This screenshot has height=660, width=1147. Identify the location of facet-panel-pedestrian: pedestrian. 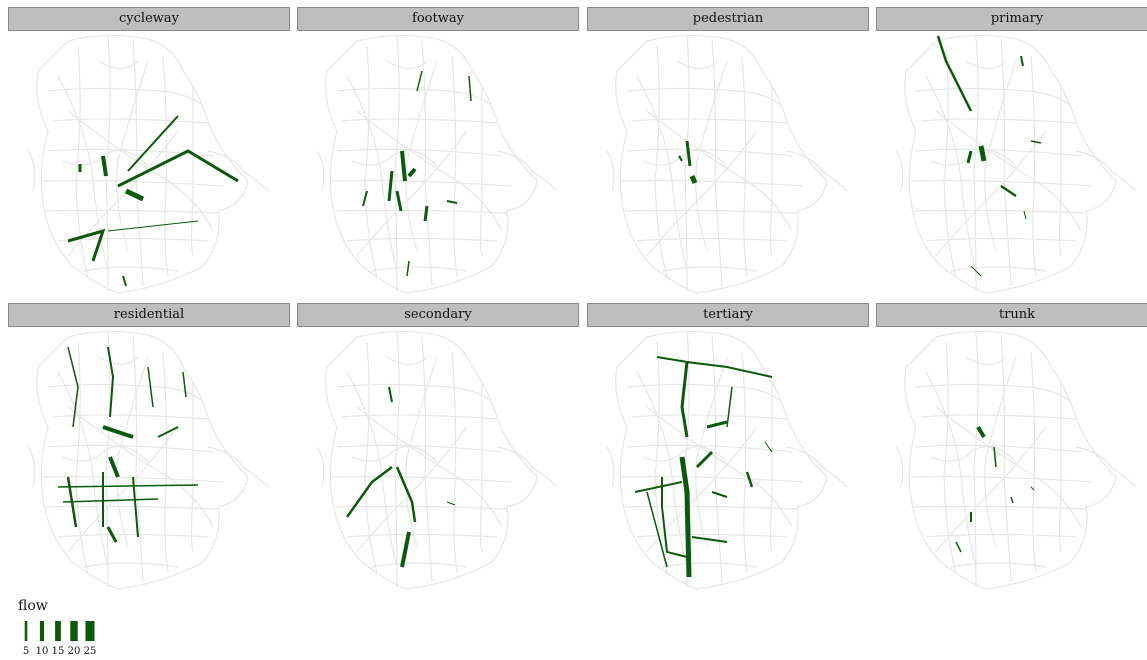
(728, 152).